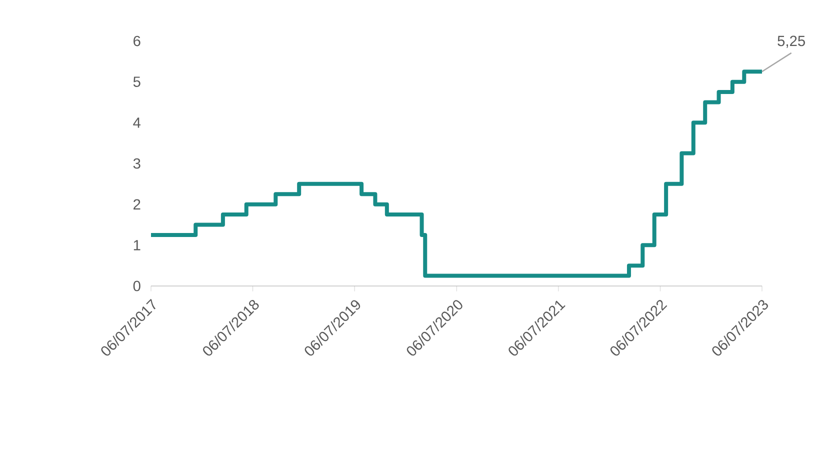 This screenshot has height=459, width=829. I want to click on y-tick-label: 4, so click(137, 123).